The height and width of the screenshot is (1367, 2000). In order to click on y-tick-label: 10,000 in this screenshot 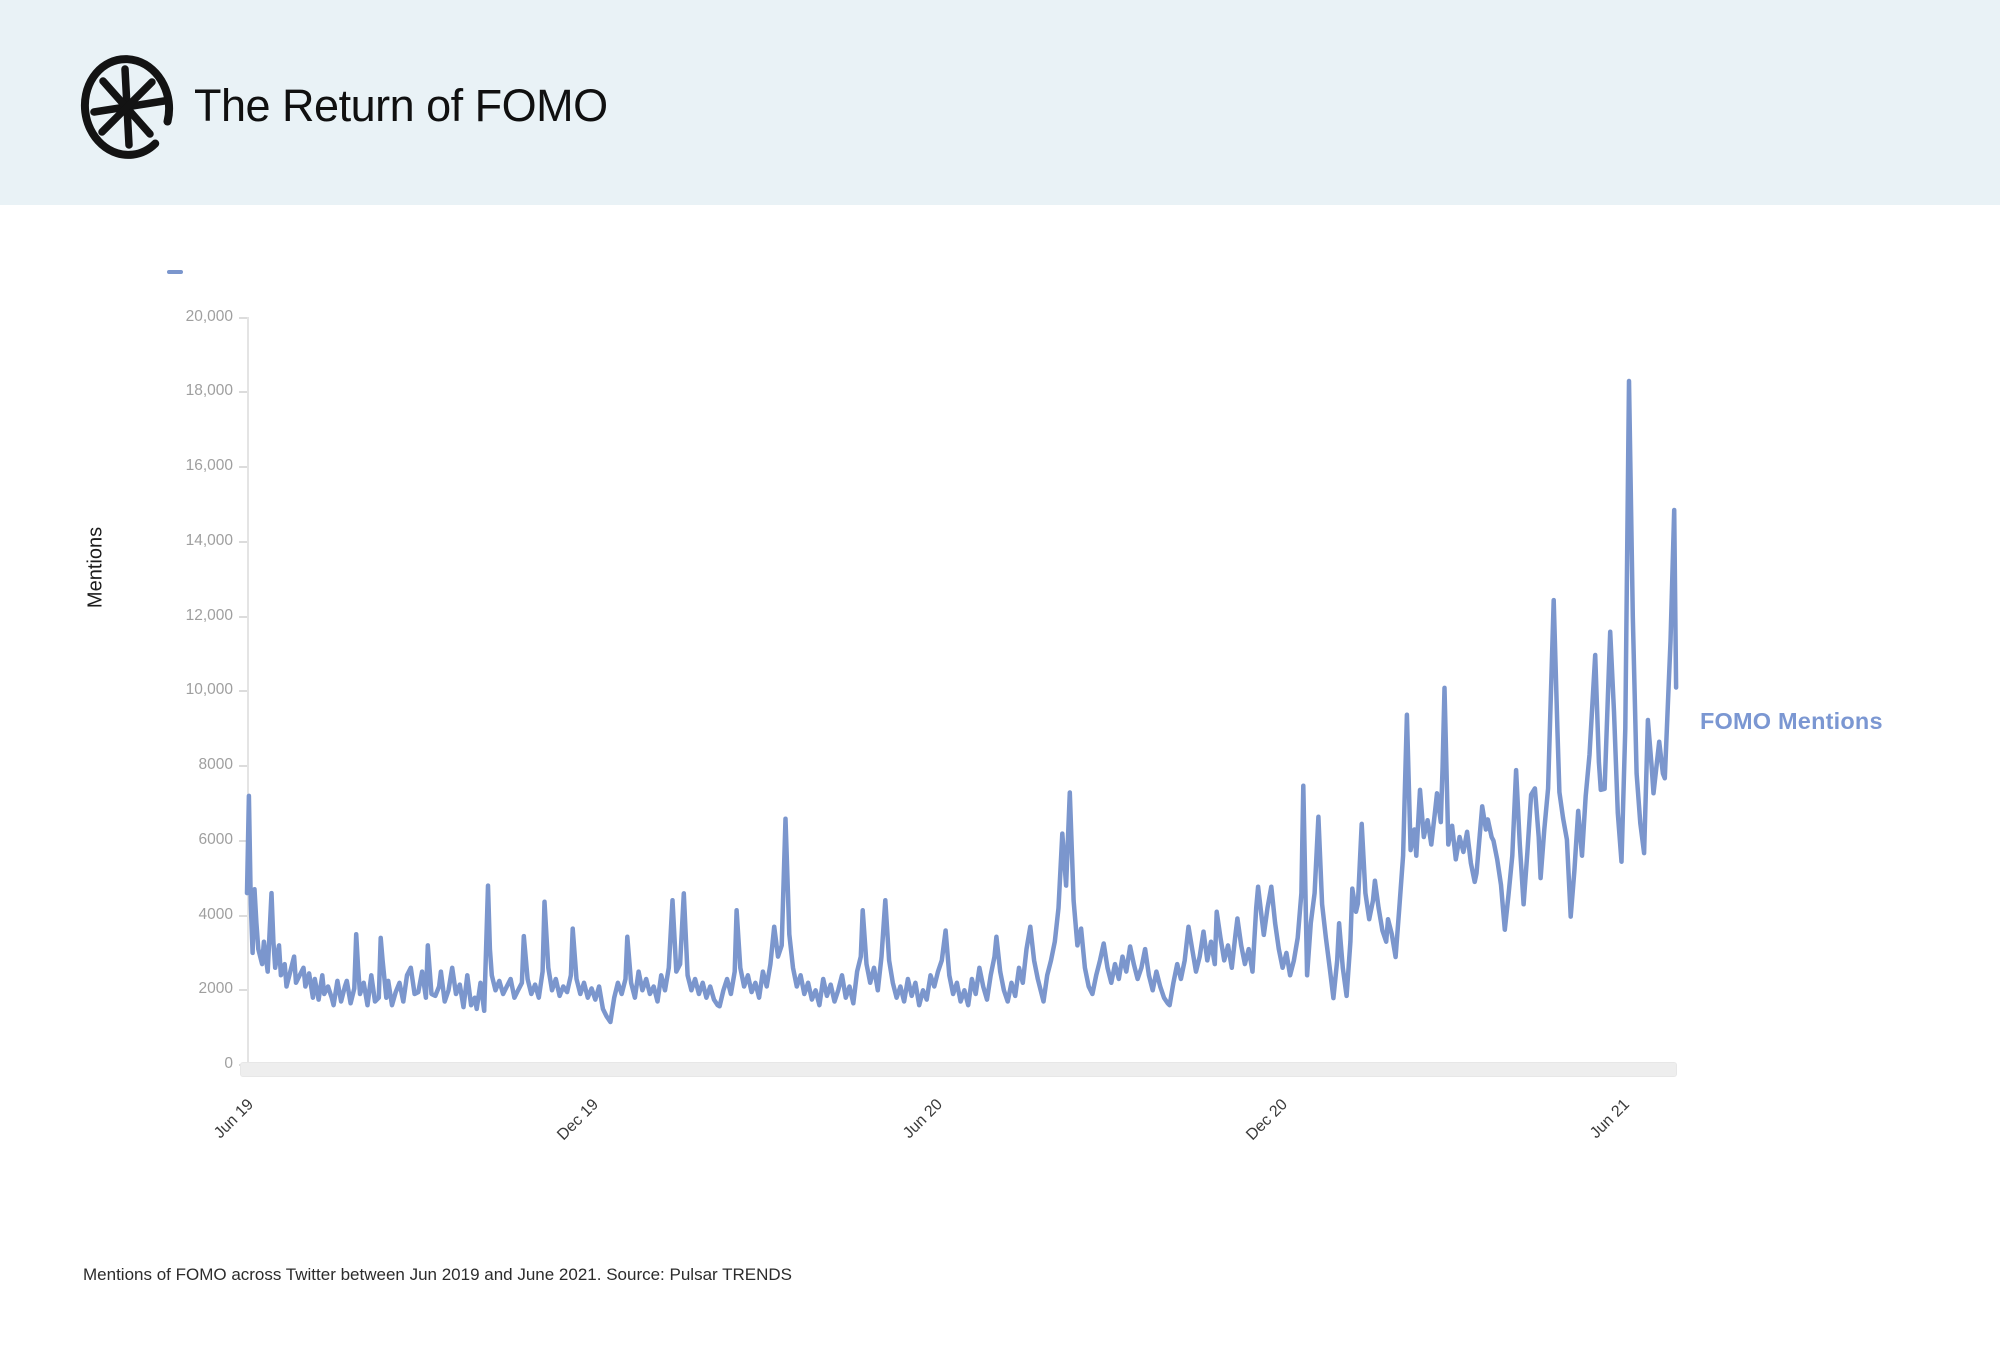, I will do `click(209, 690)`.